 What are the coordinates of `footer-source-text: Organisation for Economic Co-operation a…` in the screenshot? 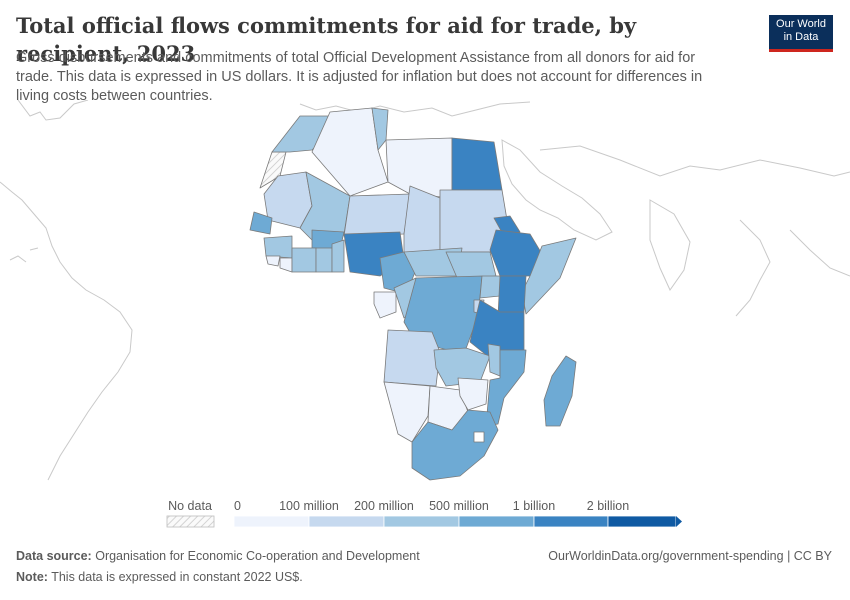 It's located at (257, 556).